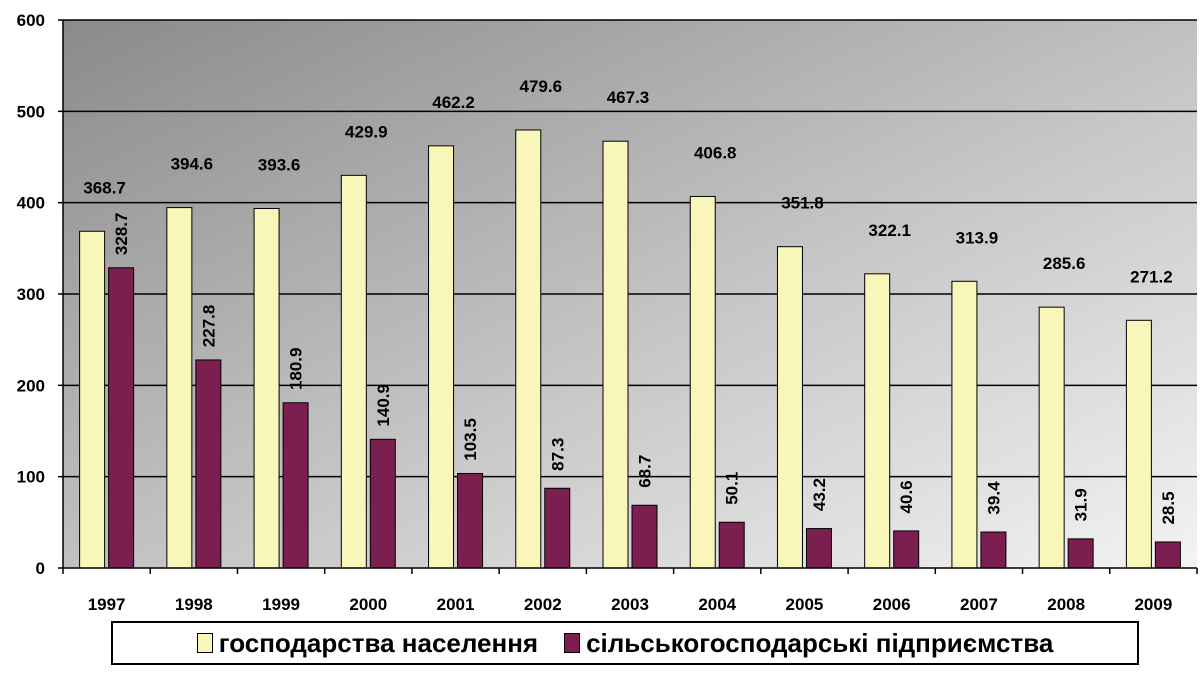 The height and width of the screenshot is (673, 1203). Describe the element at coordinates (628, 97) in the screenshot. I see `data-label-households: 467.3` at that location.